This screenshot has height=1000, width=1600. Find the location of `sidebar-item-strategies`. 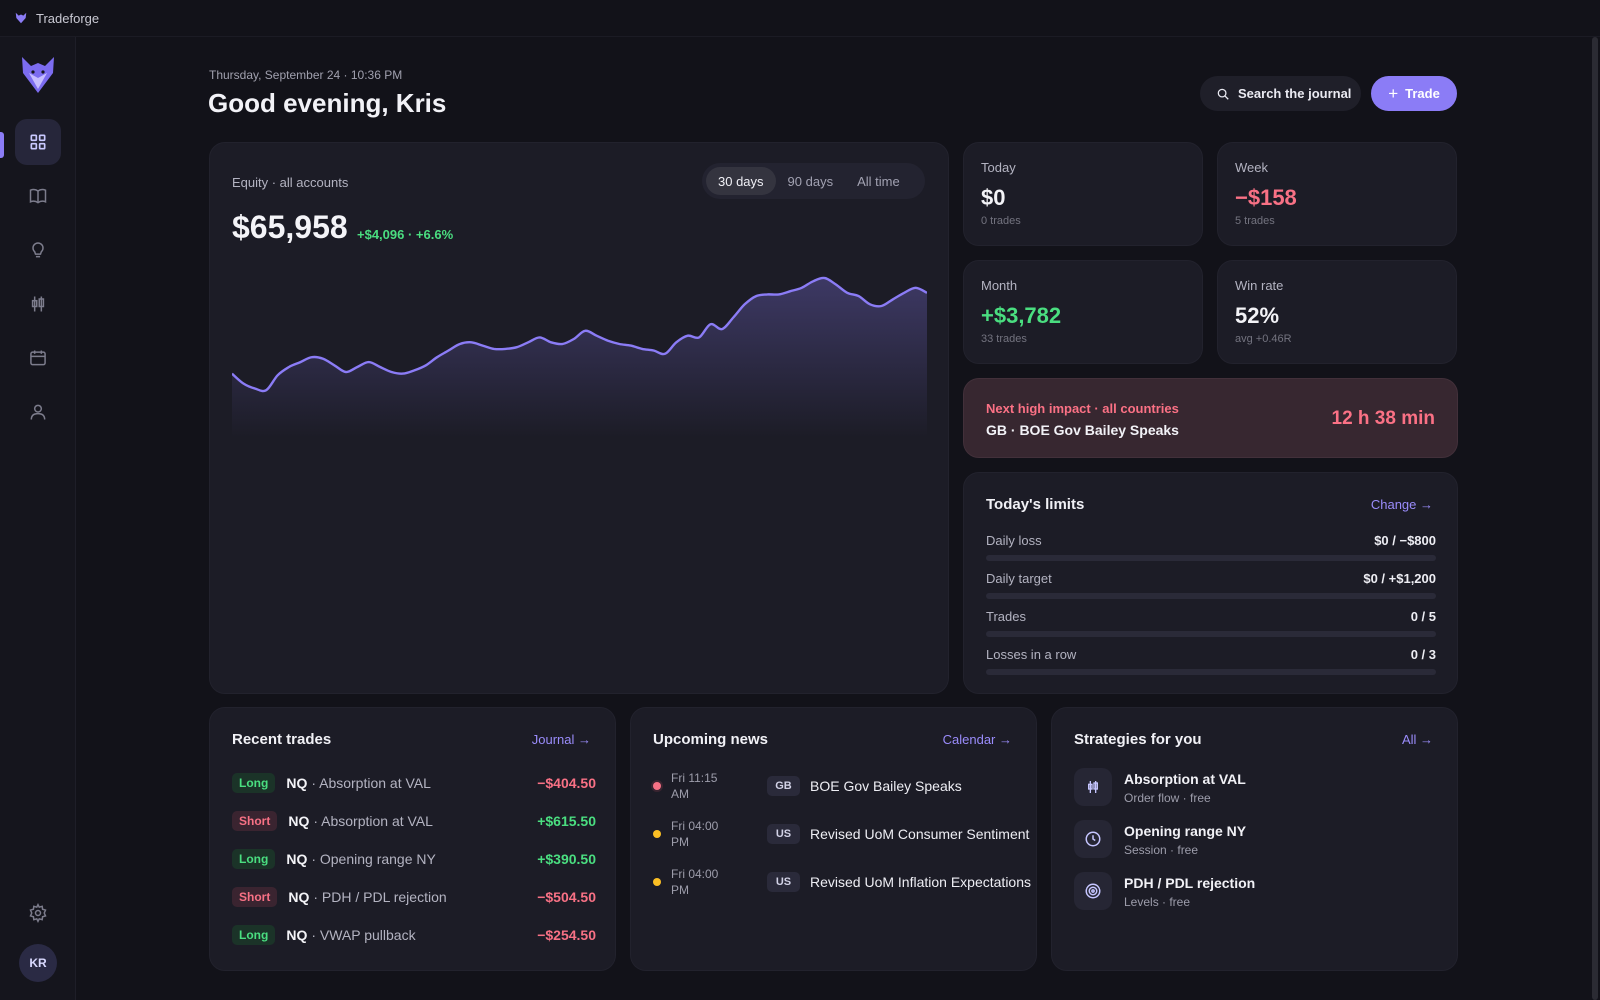

sidebar-item-strategies is located at coordinates (38, 304).